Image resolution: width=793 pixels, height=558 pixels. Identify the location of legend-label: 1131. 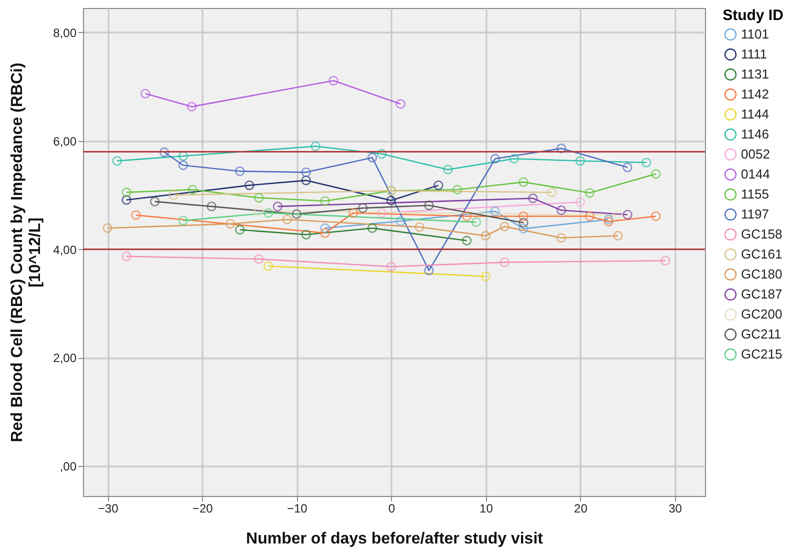
(755, 74).